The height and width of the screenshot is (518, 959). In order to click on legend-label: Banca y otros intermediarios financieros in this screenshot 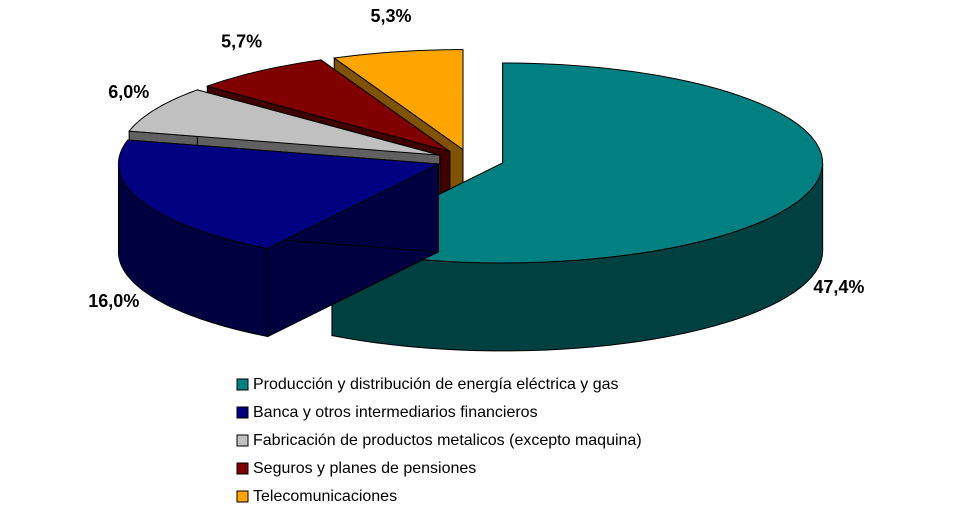, I will do `click(395, 412)`.